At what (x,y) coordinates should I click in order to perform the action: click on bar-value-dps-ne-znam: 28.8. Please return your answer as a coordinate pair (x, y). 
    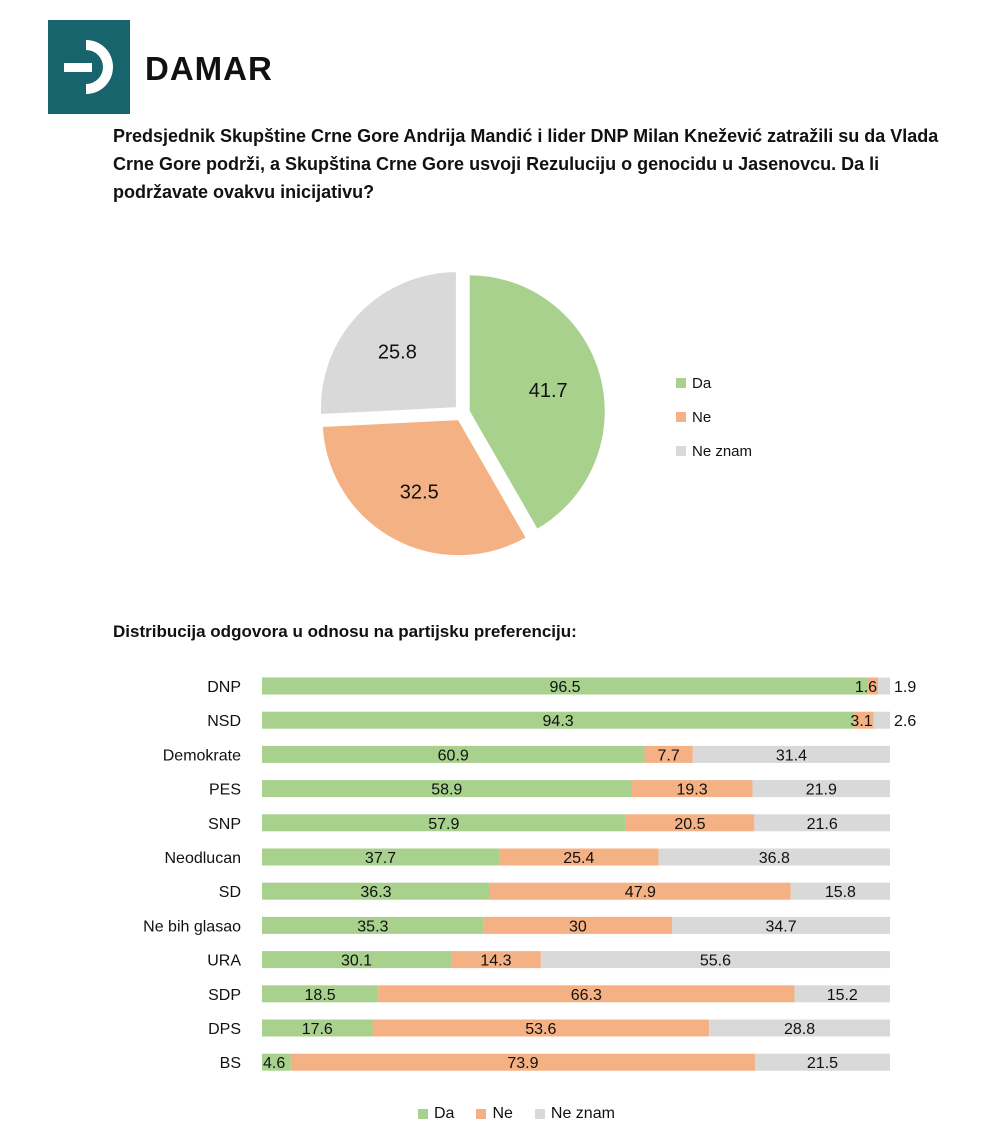
    Looking at the image, I should click on (799, 1029).